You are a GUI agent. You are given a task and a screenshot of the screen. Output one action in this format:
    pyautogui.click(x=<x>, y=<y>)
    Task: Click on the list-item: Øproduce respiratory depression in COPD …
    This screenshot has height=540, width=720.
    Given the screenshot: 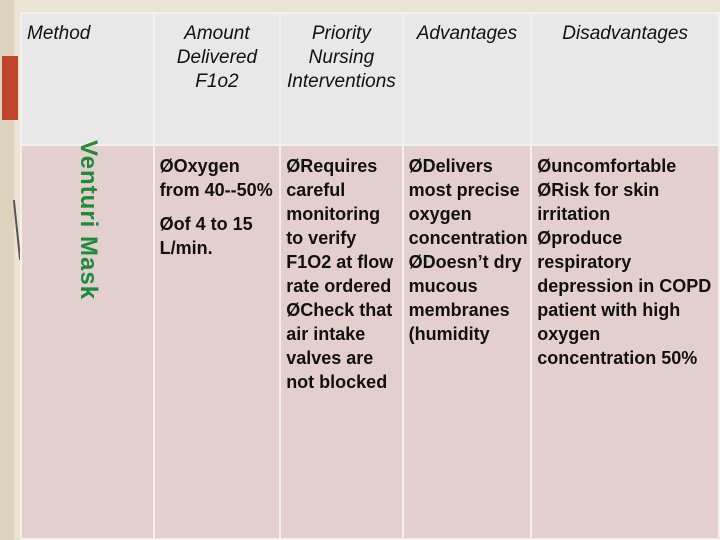 What is the action you would take?
    pyautogui.click(x=624, y=298)
    